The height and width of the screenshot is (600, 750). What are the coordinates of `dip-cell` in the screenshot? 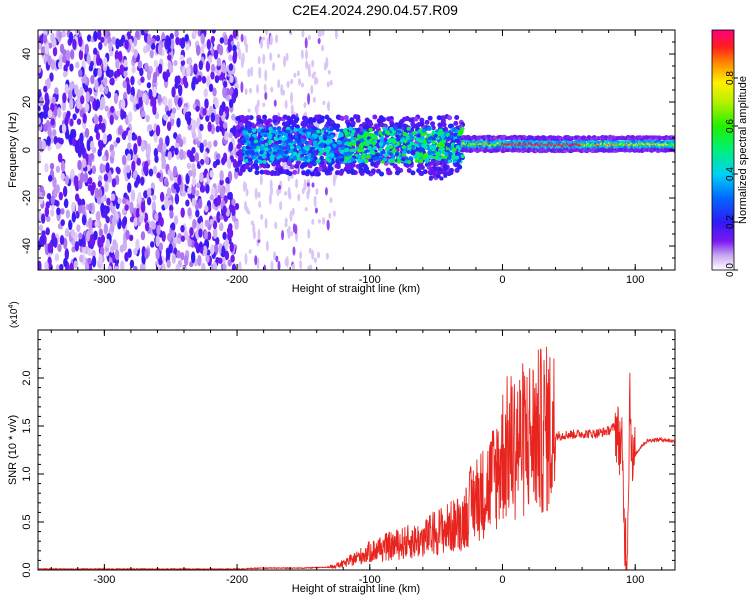 It's located at (431, 169).